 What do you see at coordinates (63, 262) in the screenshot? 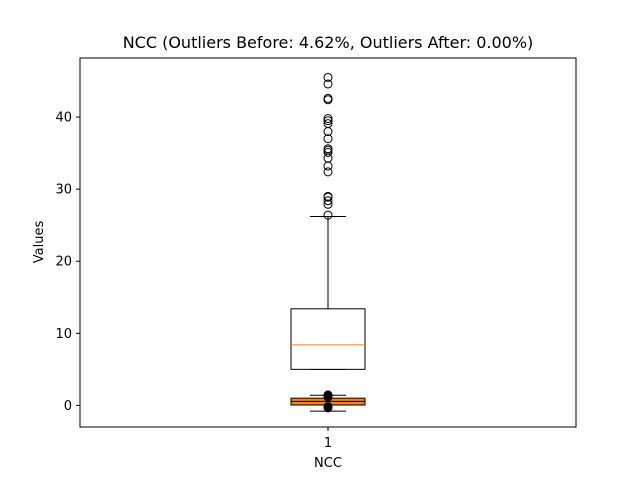
I see `y-tick-label: 20` at bounding box center [63, 262].